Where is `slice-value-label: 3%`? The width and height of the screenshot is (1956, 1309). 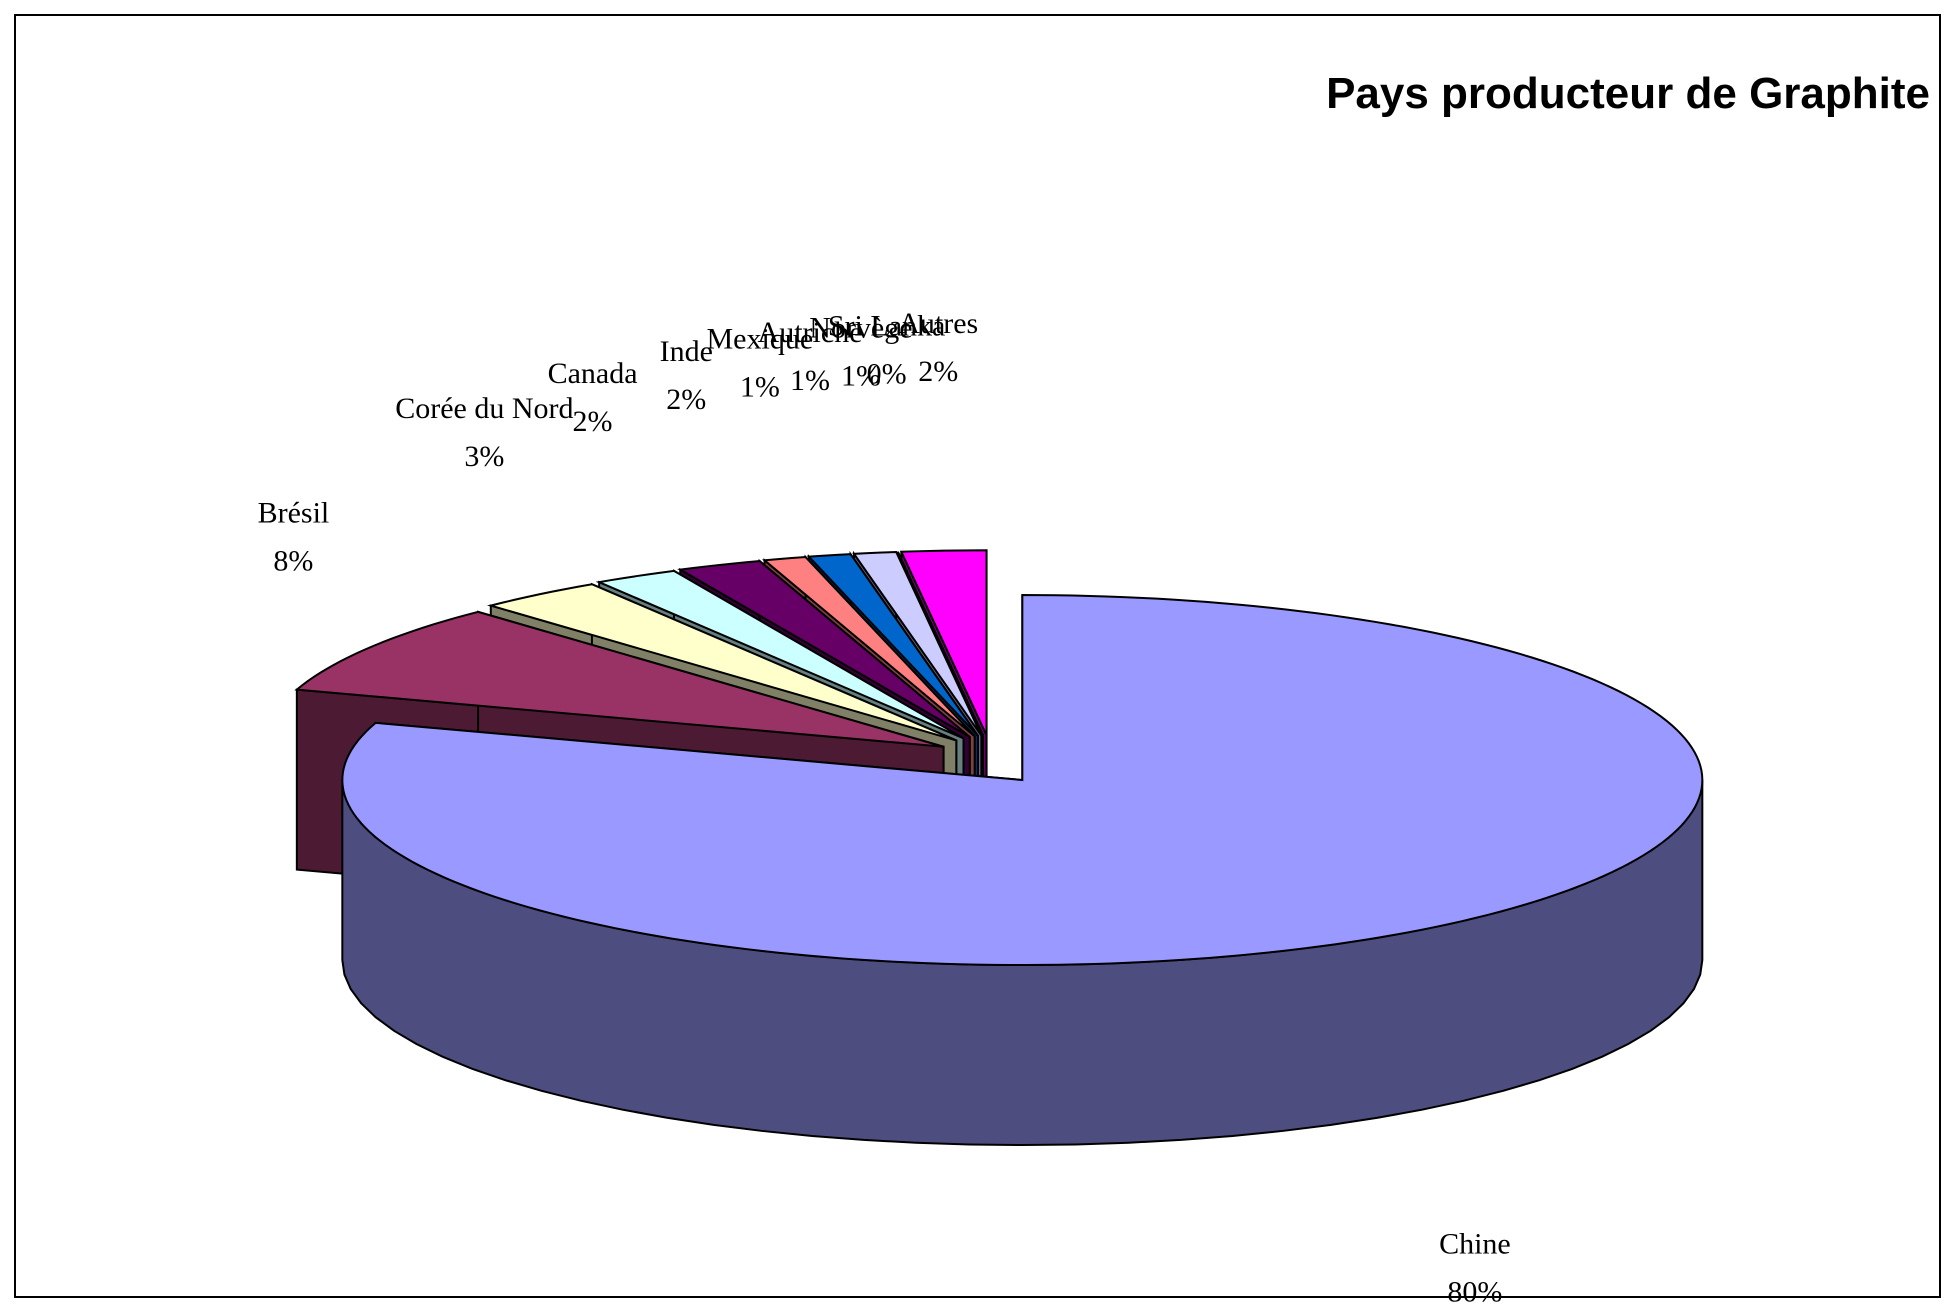
slice-value-label: 3% is located at coordinates (484, 456).